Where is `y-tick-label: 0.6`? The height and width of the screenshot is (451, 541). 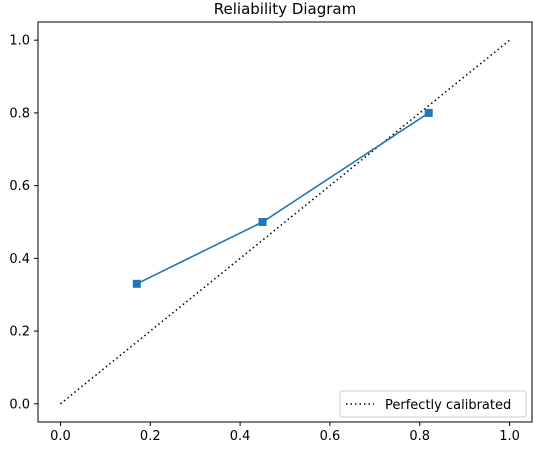 y-tick-label: 0.6 is located at coordinates (19, 186).